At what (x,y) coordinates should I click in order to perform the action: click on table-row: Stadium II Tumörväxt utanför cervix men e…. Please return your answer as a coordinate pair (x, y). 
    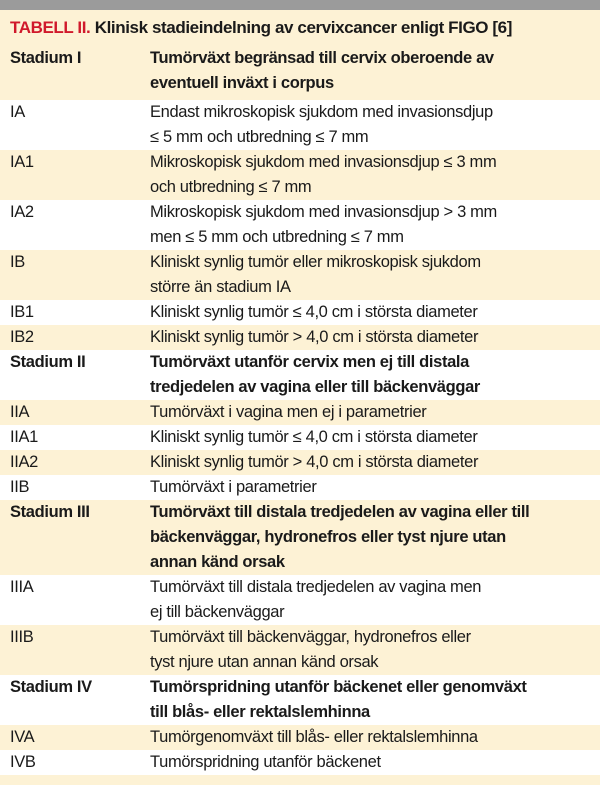
    Looking at the image, I should click on (300, 375).